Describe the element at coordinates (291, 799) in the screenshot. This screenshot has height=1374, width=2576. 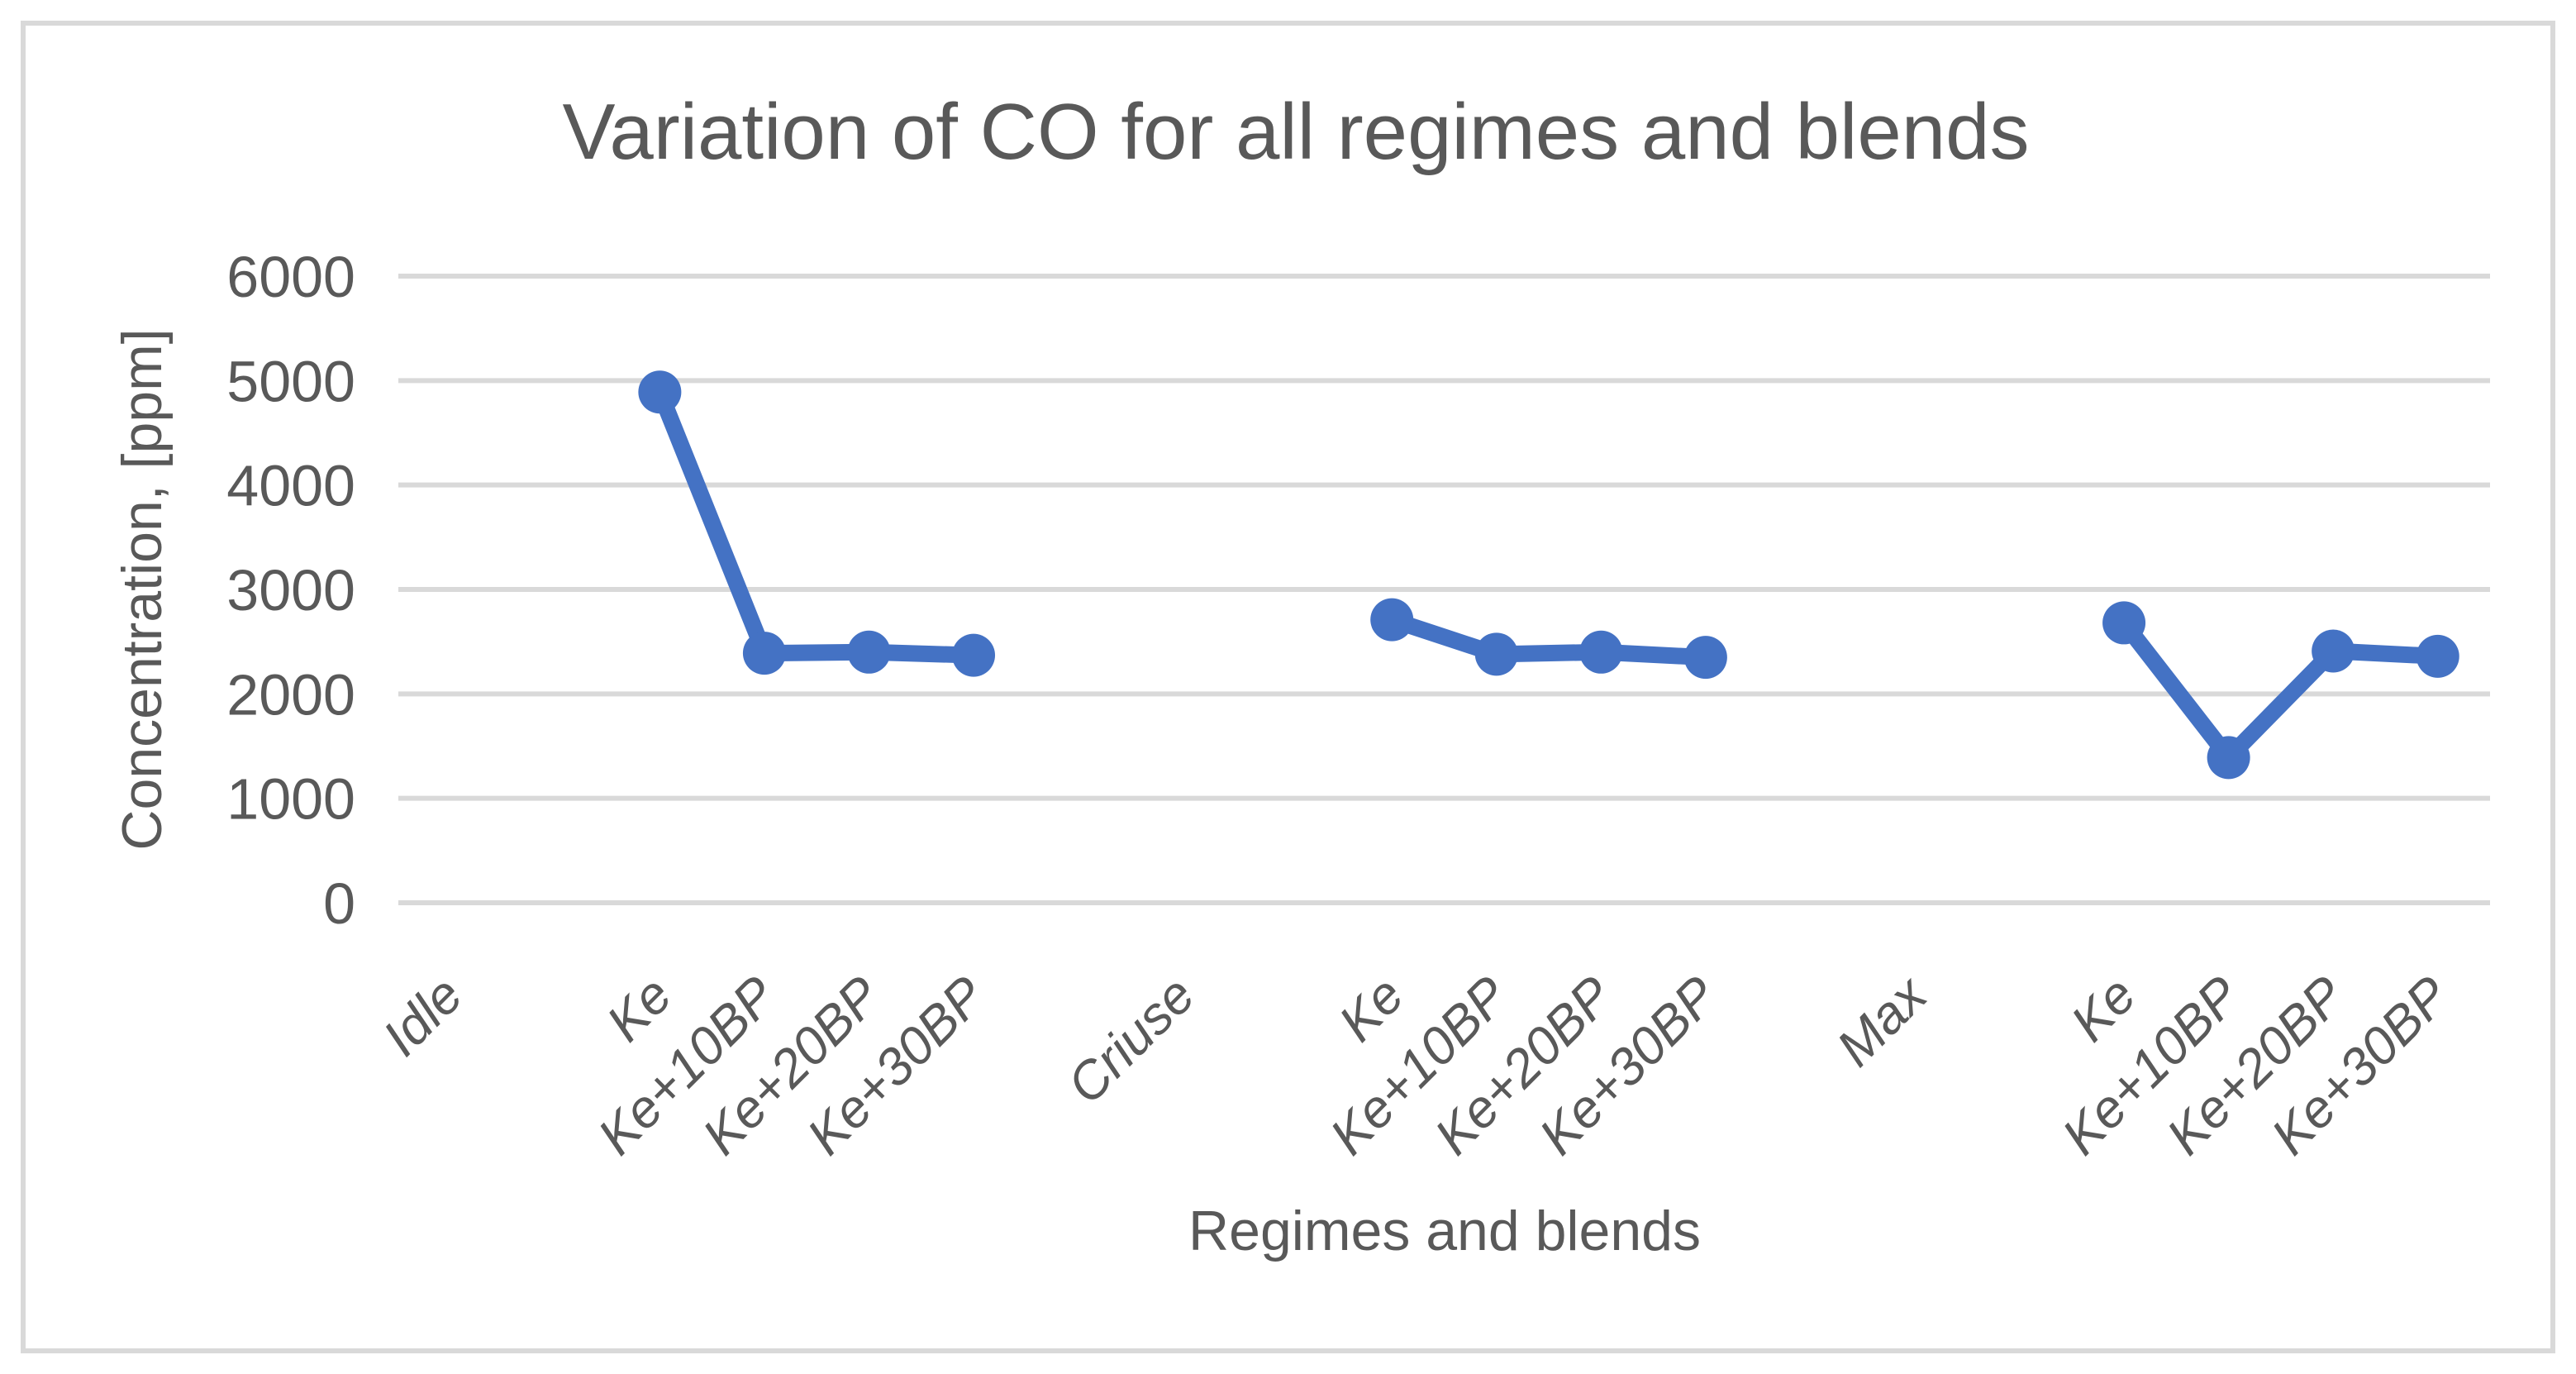
I see `y-tick-label-1000: 1000` at that location.